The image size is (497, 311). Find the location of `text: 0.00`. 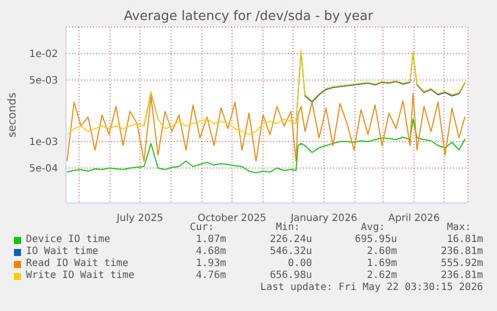

text: 0.00 is located at coordinates (300, 263).